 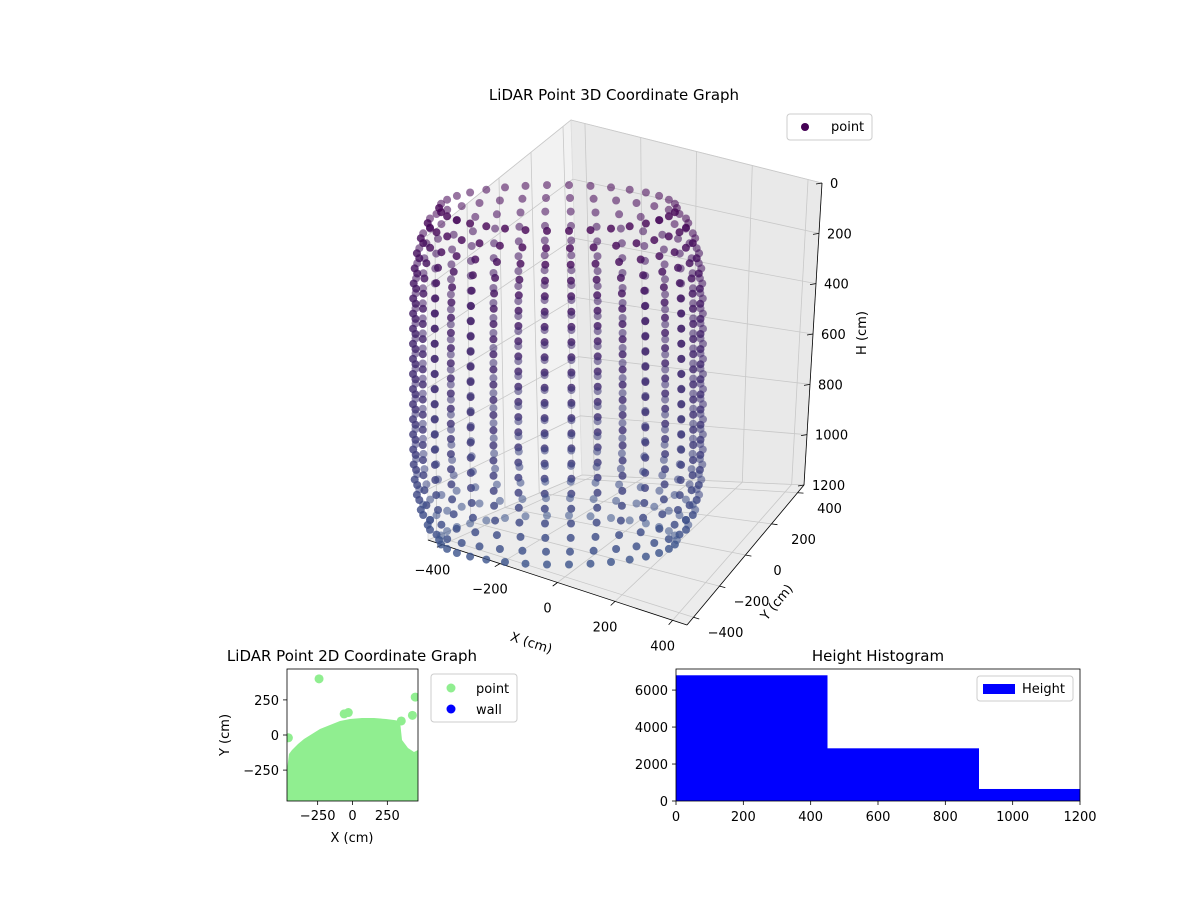 What do you see at coordinates (352, 737) in the screenshot?
I see `scatter-2d-area` at bounding box center [352, 737].